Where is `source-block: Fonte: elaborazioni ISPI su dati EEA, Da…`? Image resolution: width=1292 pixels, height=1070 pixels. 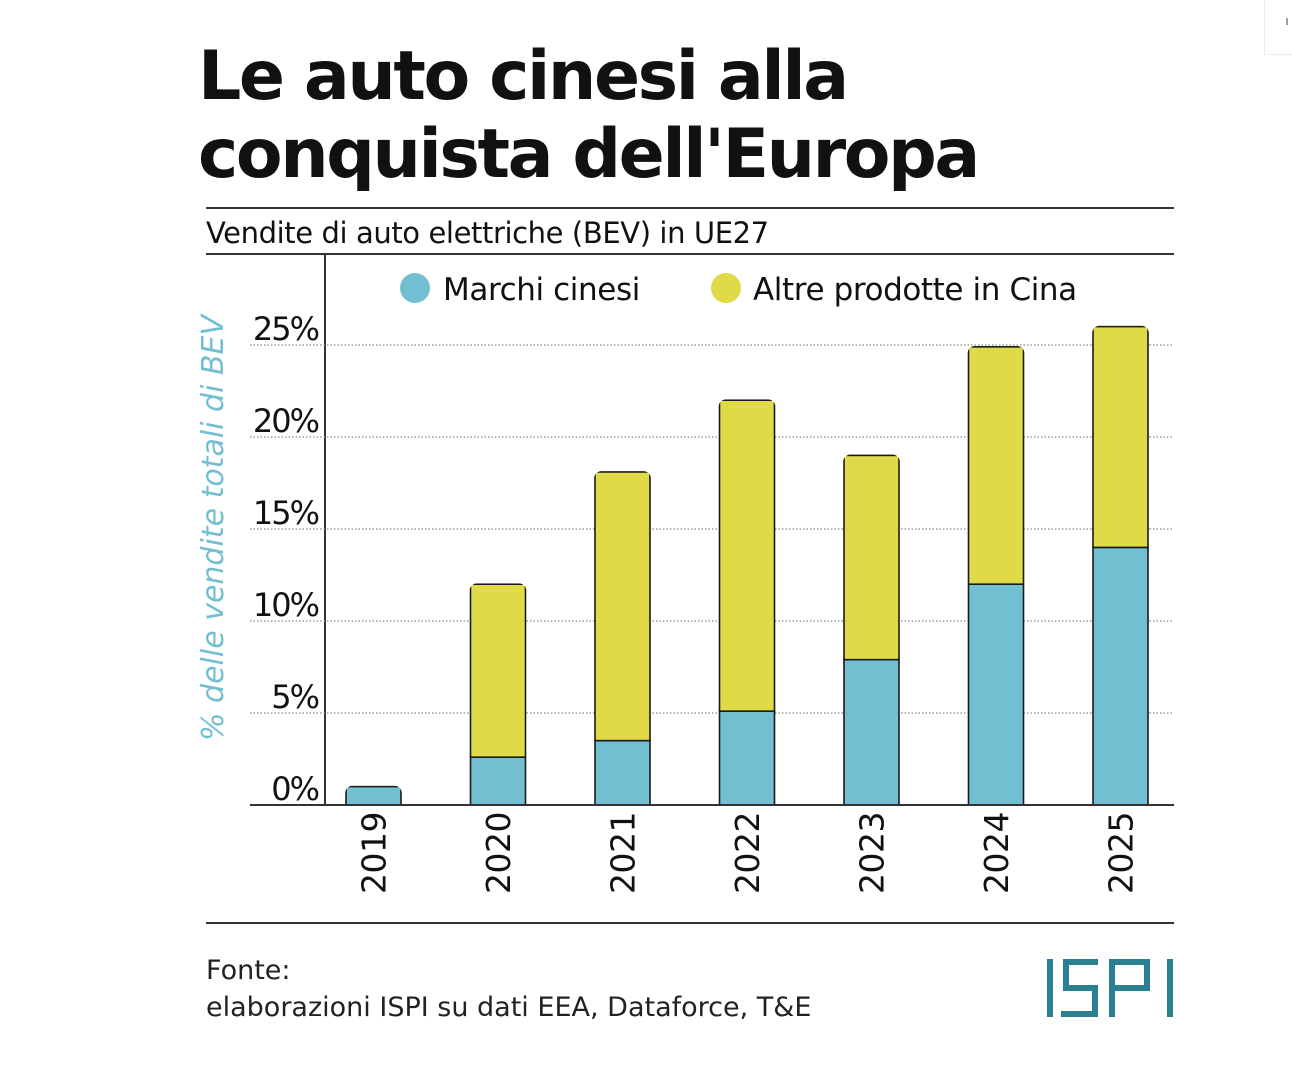
source-block: Fonte: elaborazioni ISPI su dati EEA, Da… is located at coordinates (508, 989).